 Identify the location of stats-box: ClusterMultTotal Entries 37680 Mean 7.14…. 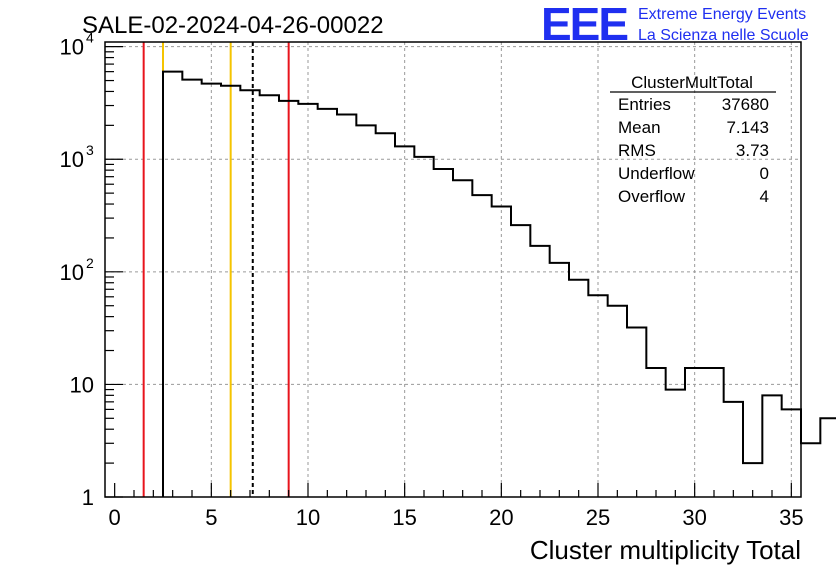
(693, 139).